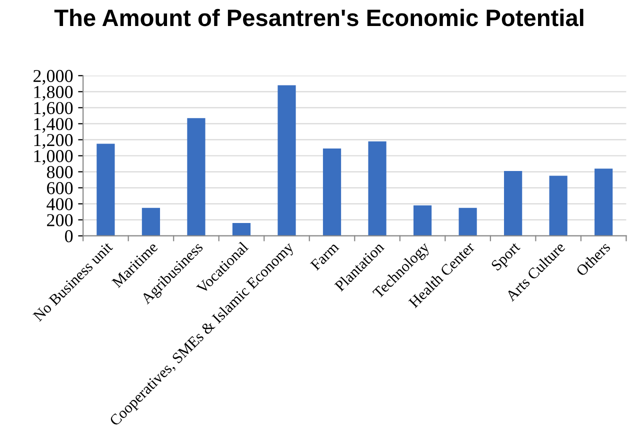 Image resolution: width=639 pixels, height=445 pixels. I want to click on y-tick-label: 1,000, so click(53, 157).